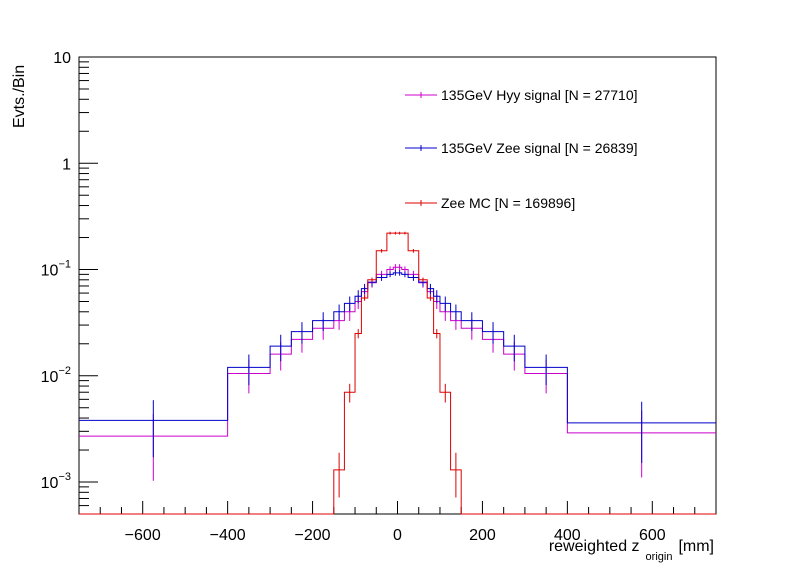 Image resolution: width=796 pixels, height=572 pixels. I want to click on y-axis-title: Evts./Bin, so click(19, 96).